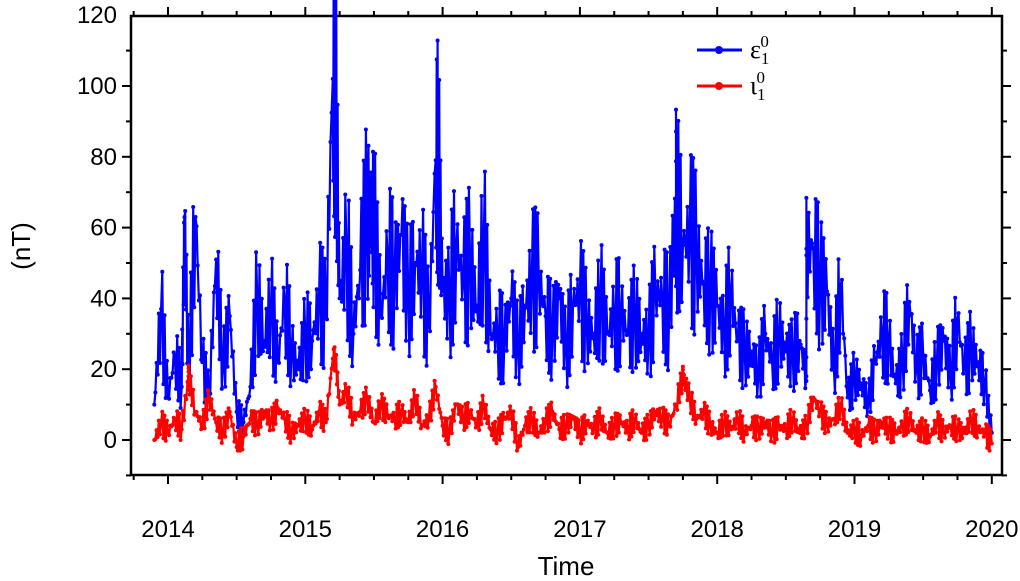 The height and width of the screenshot is (581, 1020). I want to click on y-tick-label: 60, so click(103, 228).